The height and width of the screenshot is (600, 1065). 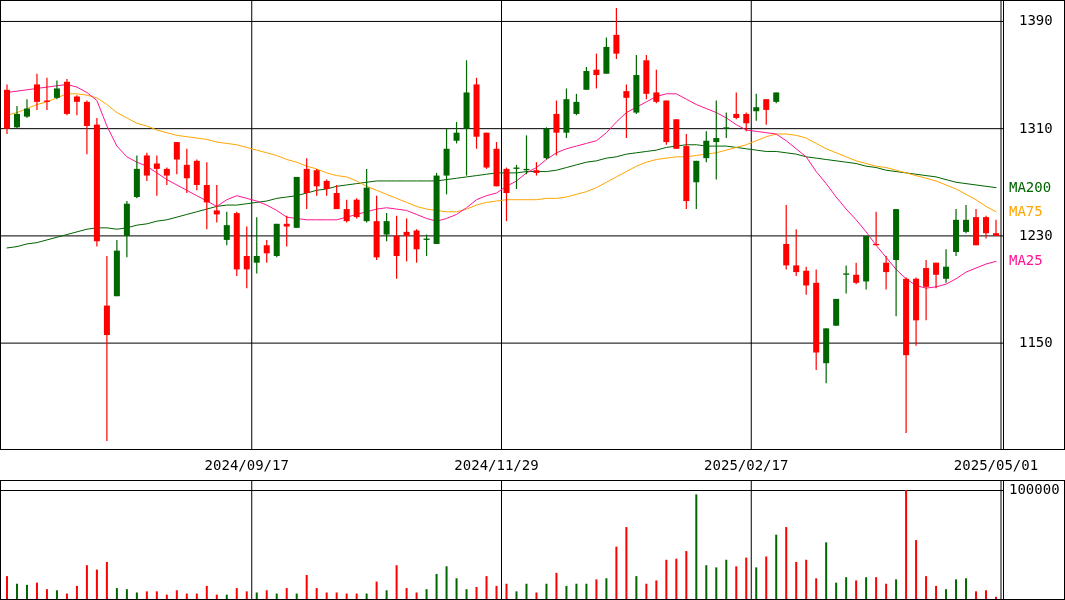 What do you see at coordinates (1036, 127) in the screenshot?
I see `y-tick-label: 1310` at bounding box center [1036, 127].